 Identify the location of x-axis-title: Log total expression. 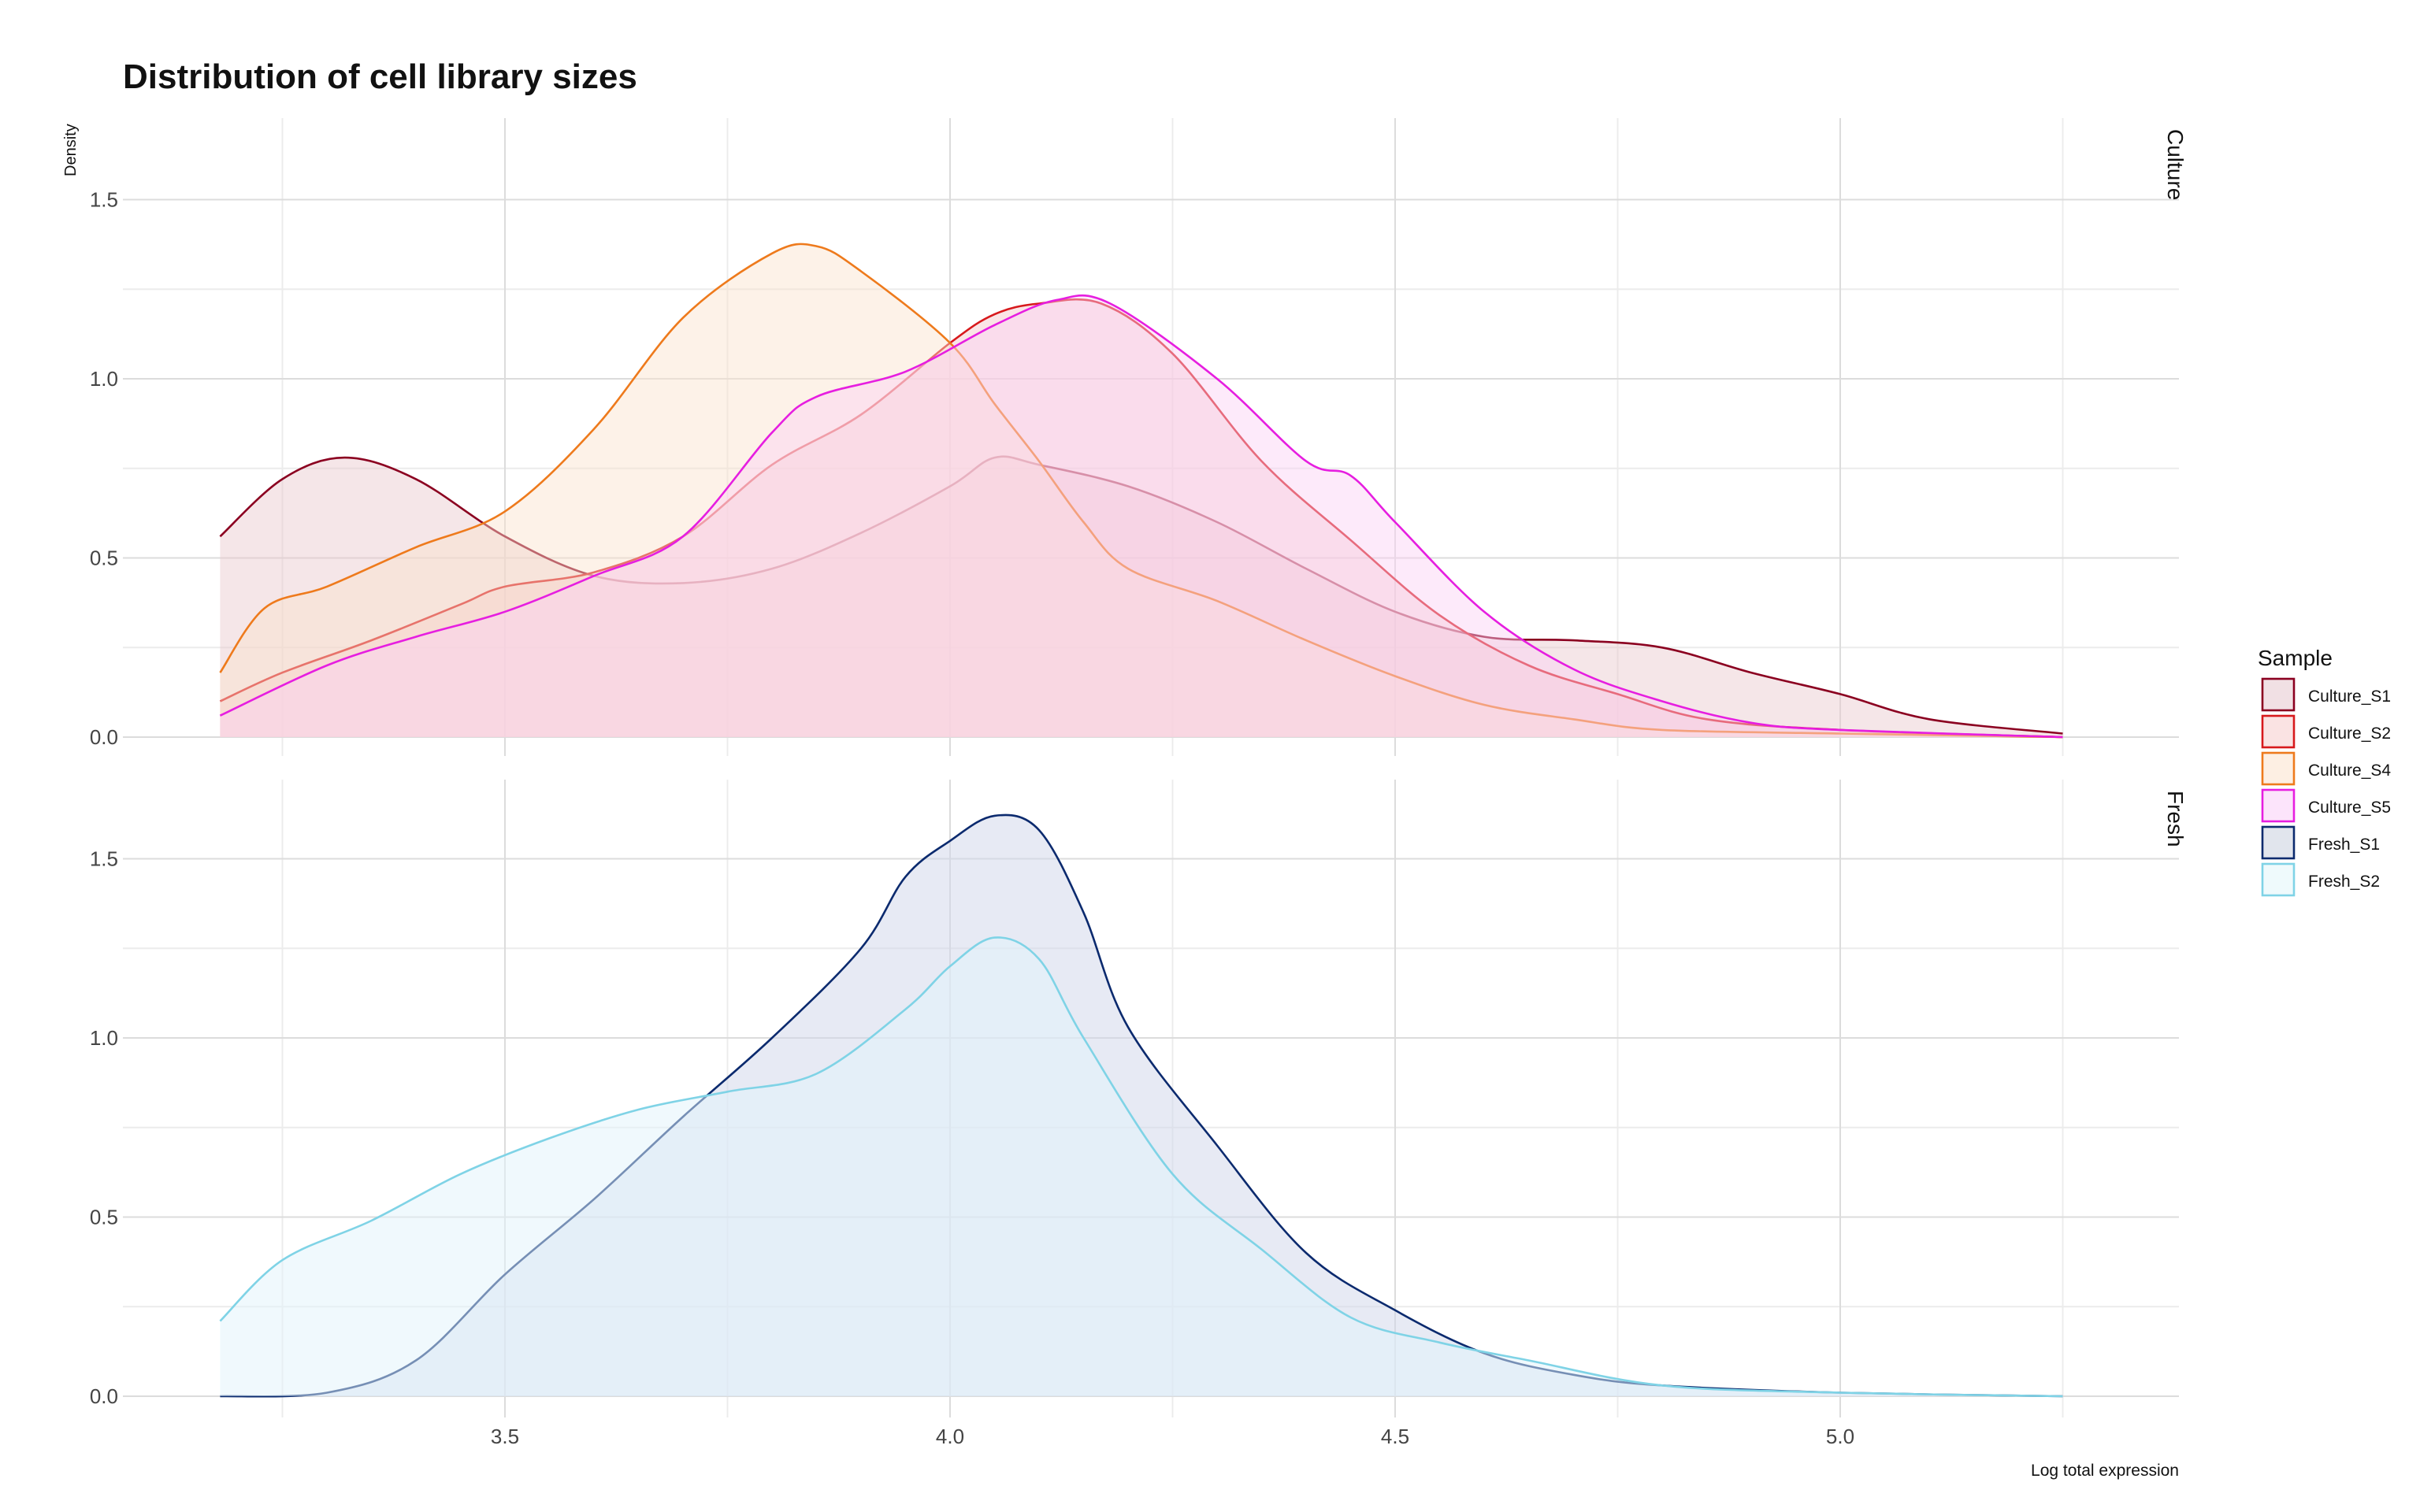
(2105, 1471).